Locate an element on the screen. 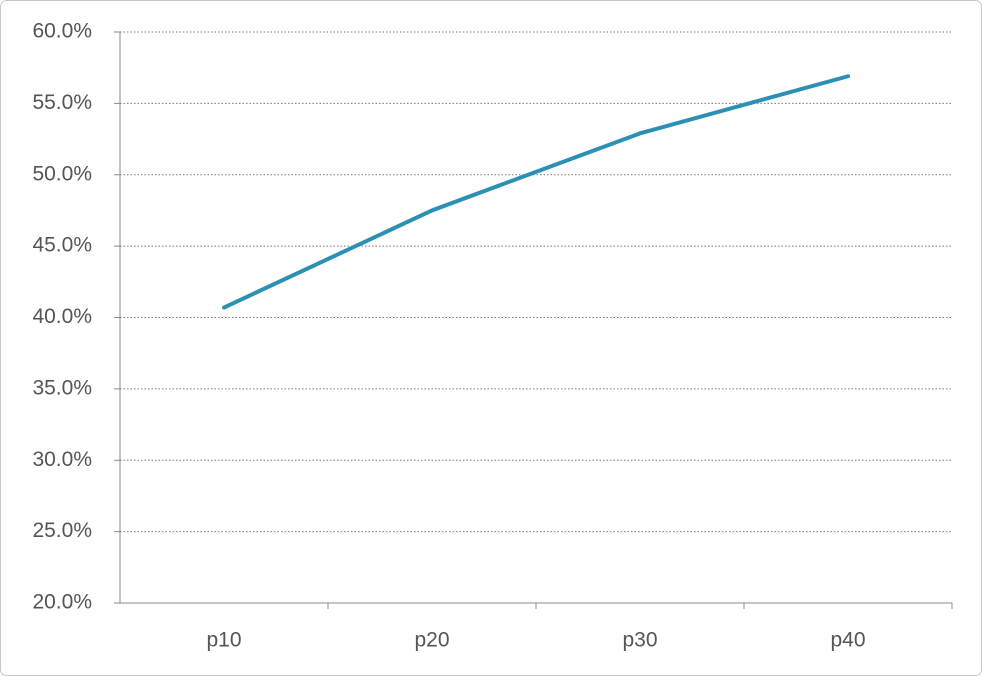  y-tick-label: 30.0% is located at coordinates (62, 459).